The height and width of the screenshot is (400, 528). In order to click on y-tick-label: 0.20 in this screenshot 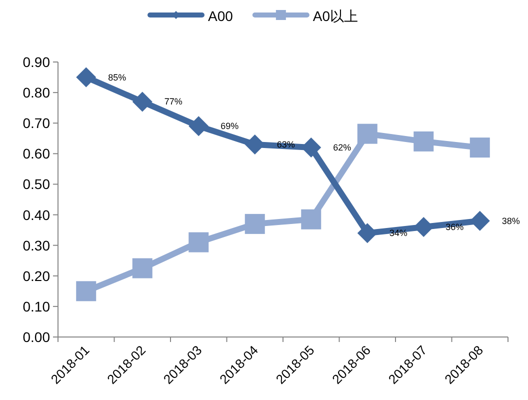, I will do `click(36, 276)`.